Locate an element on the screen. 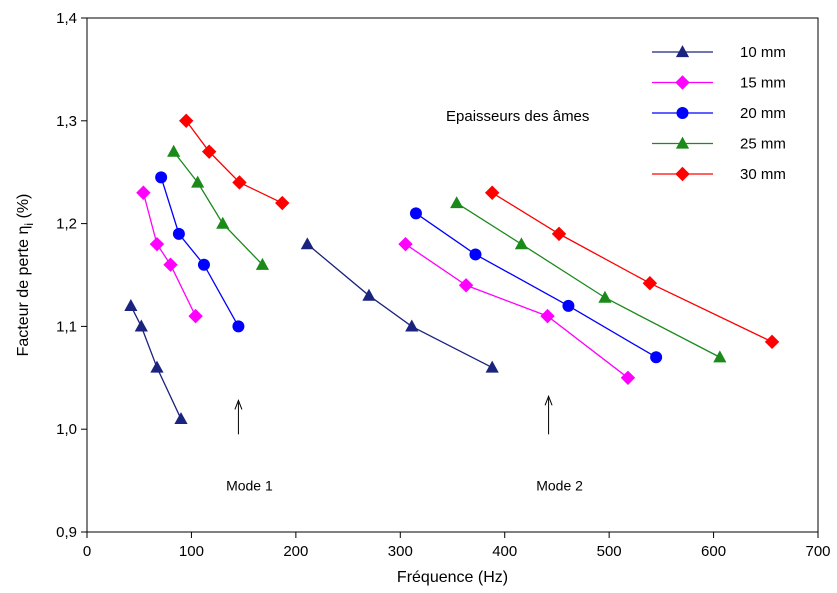 Image resolution: width=837 pixels, height=593 pixels. series-10-mm is located at coordinates (311, 331).